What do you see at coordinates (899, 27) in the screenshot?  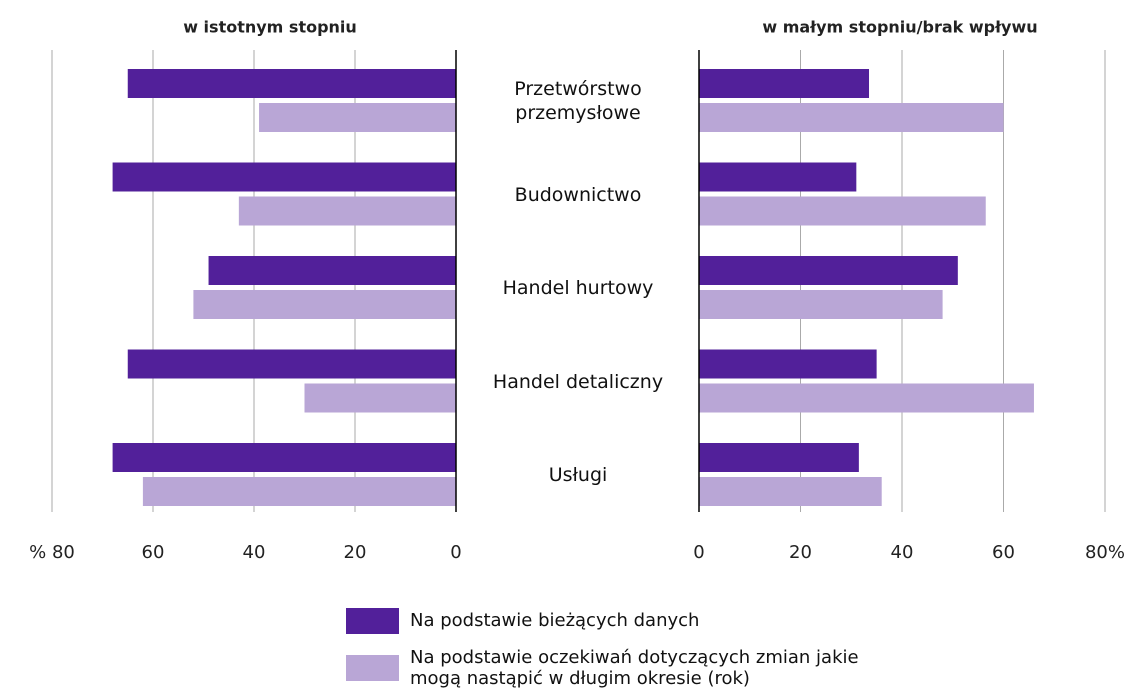 I see `panel-title: w małym stopniu/brak wpływu` at bounding box center [899, 27].